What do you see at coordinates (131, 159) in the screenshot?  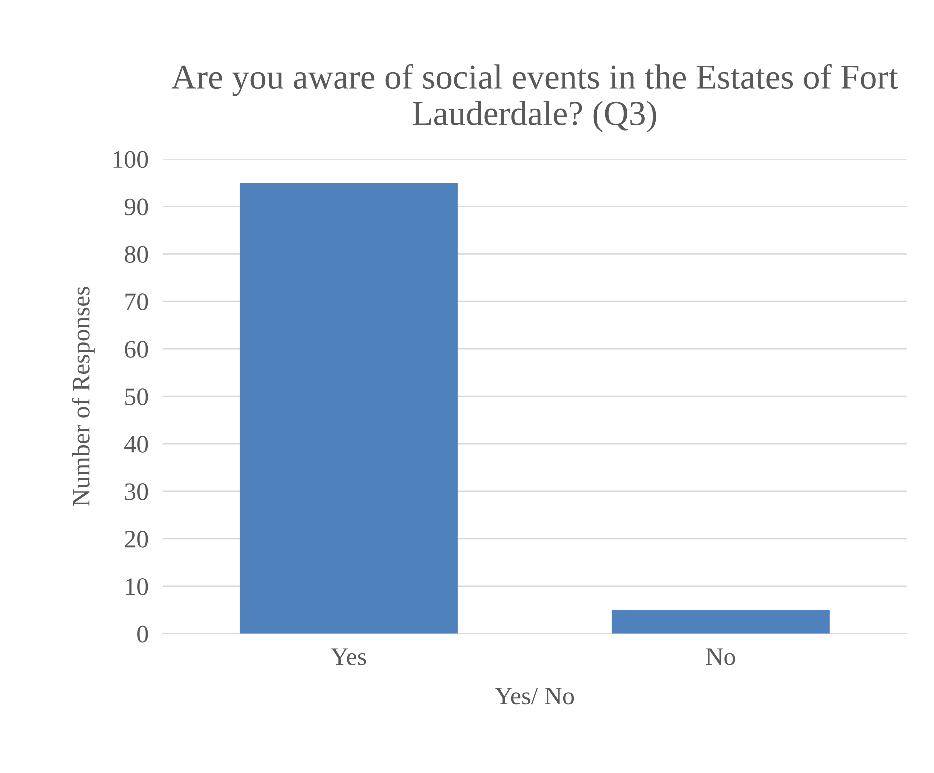 I see `y-tick-label: 100` at bounding box center [131, 159].